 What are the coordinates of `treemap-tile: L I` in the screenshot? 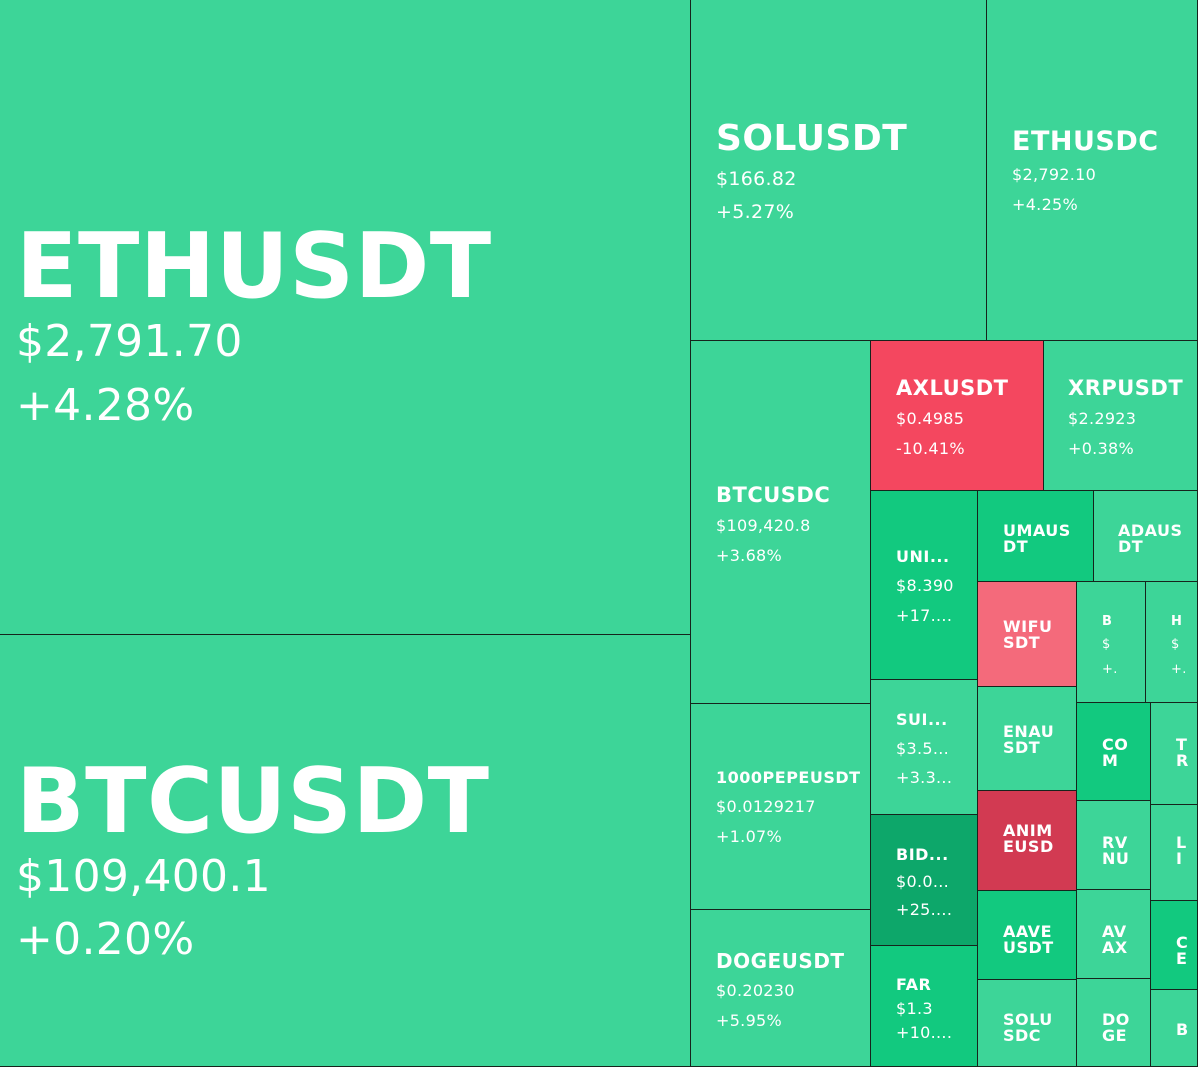 It's located at (1174, 853).